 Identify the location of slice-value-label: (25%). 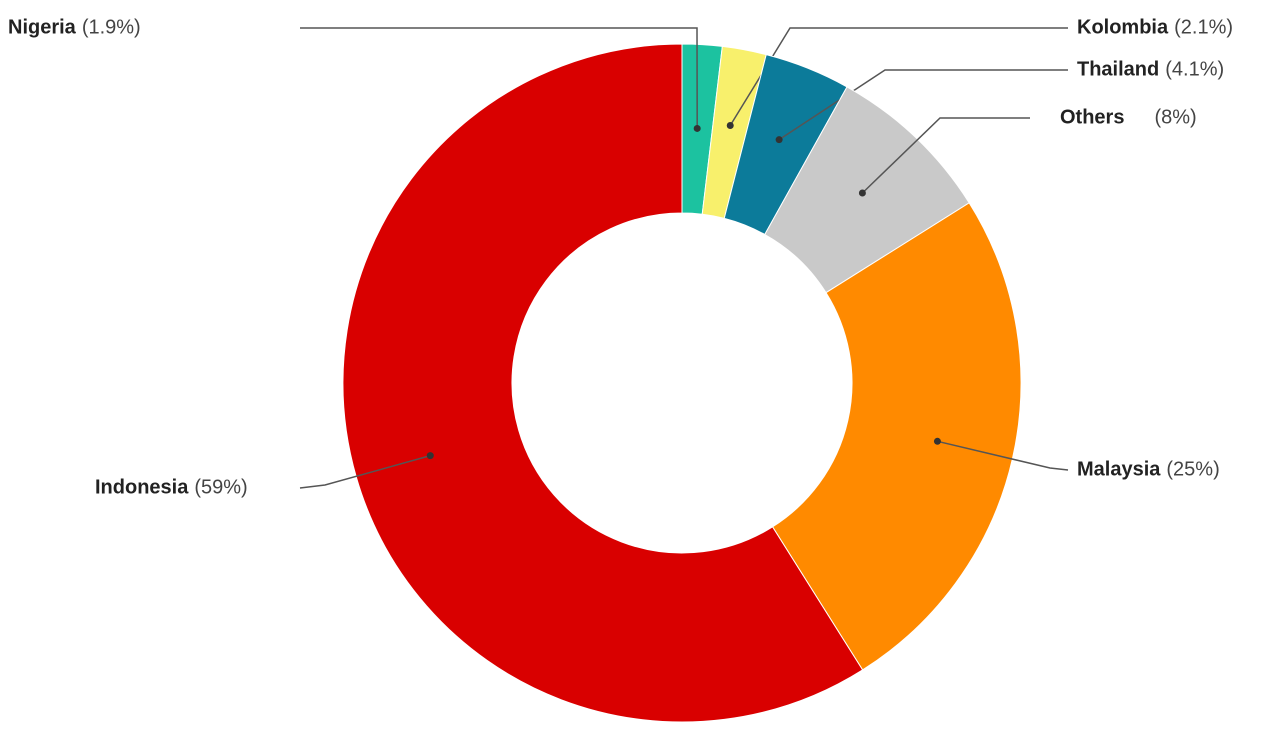
(1192, 469).